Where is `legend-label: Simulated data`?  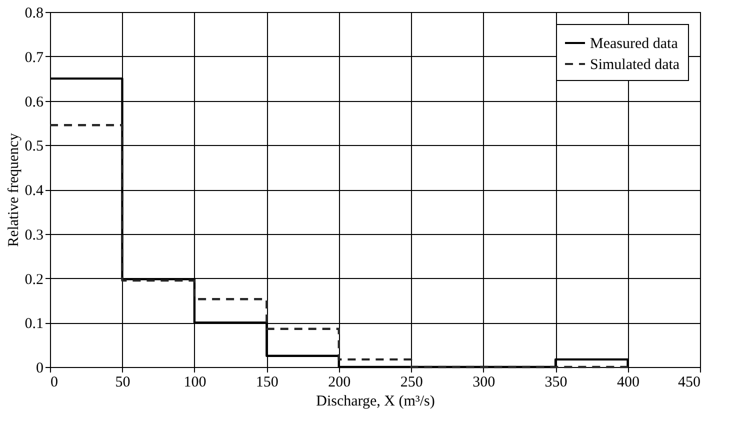 legend-label: Simulated data is located at coordinates (635, 65).